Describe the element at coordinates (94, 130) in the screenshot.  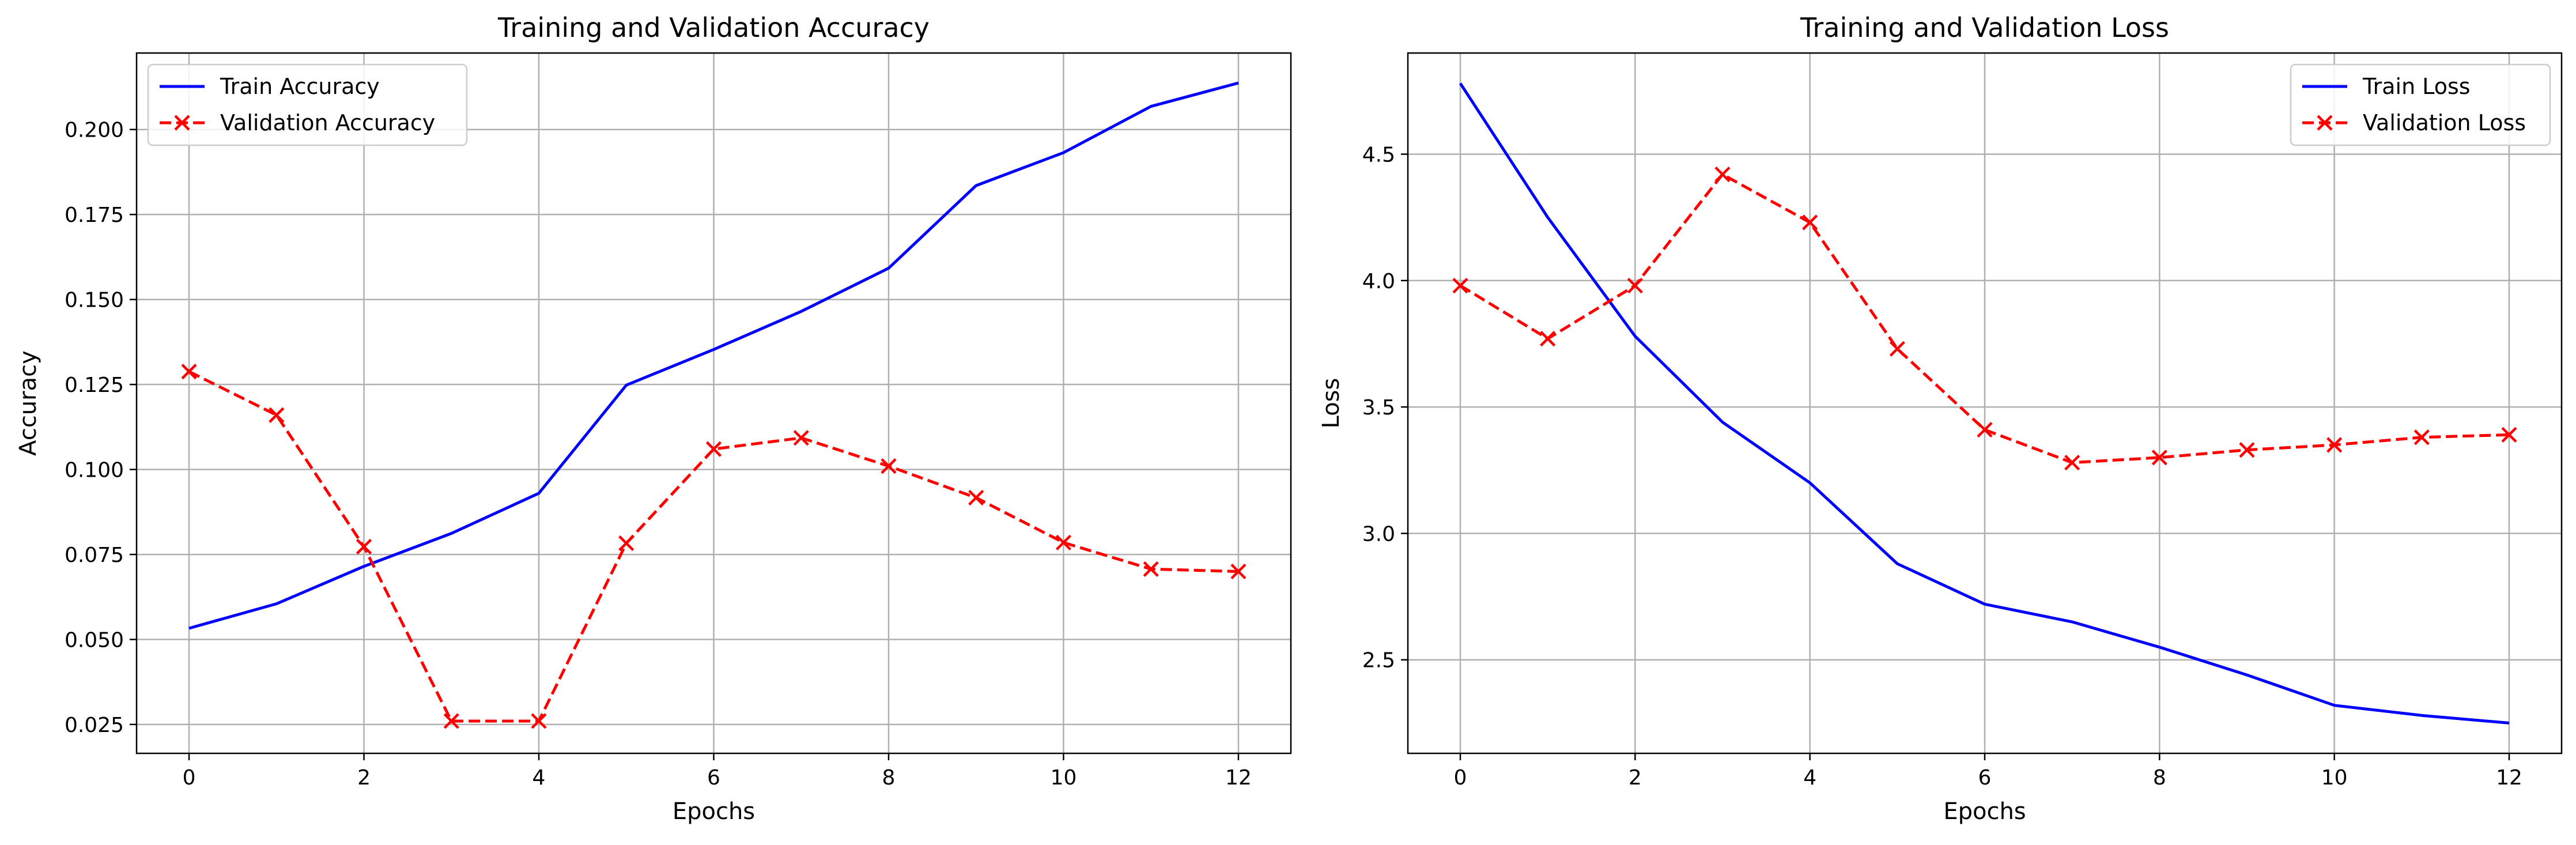
I see `y-tick-label: 0.200` at that location.